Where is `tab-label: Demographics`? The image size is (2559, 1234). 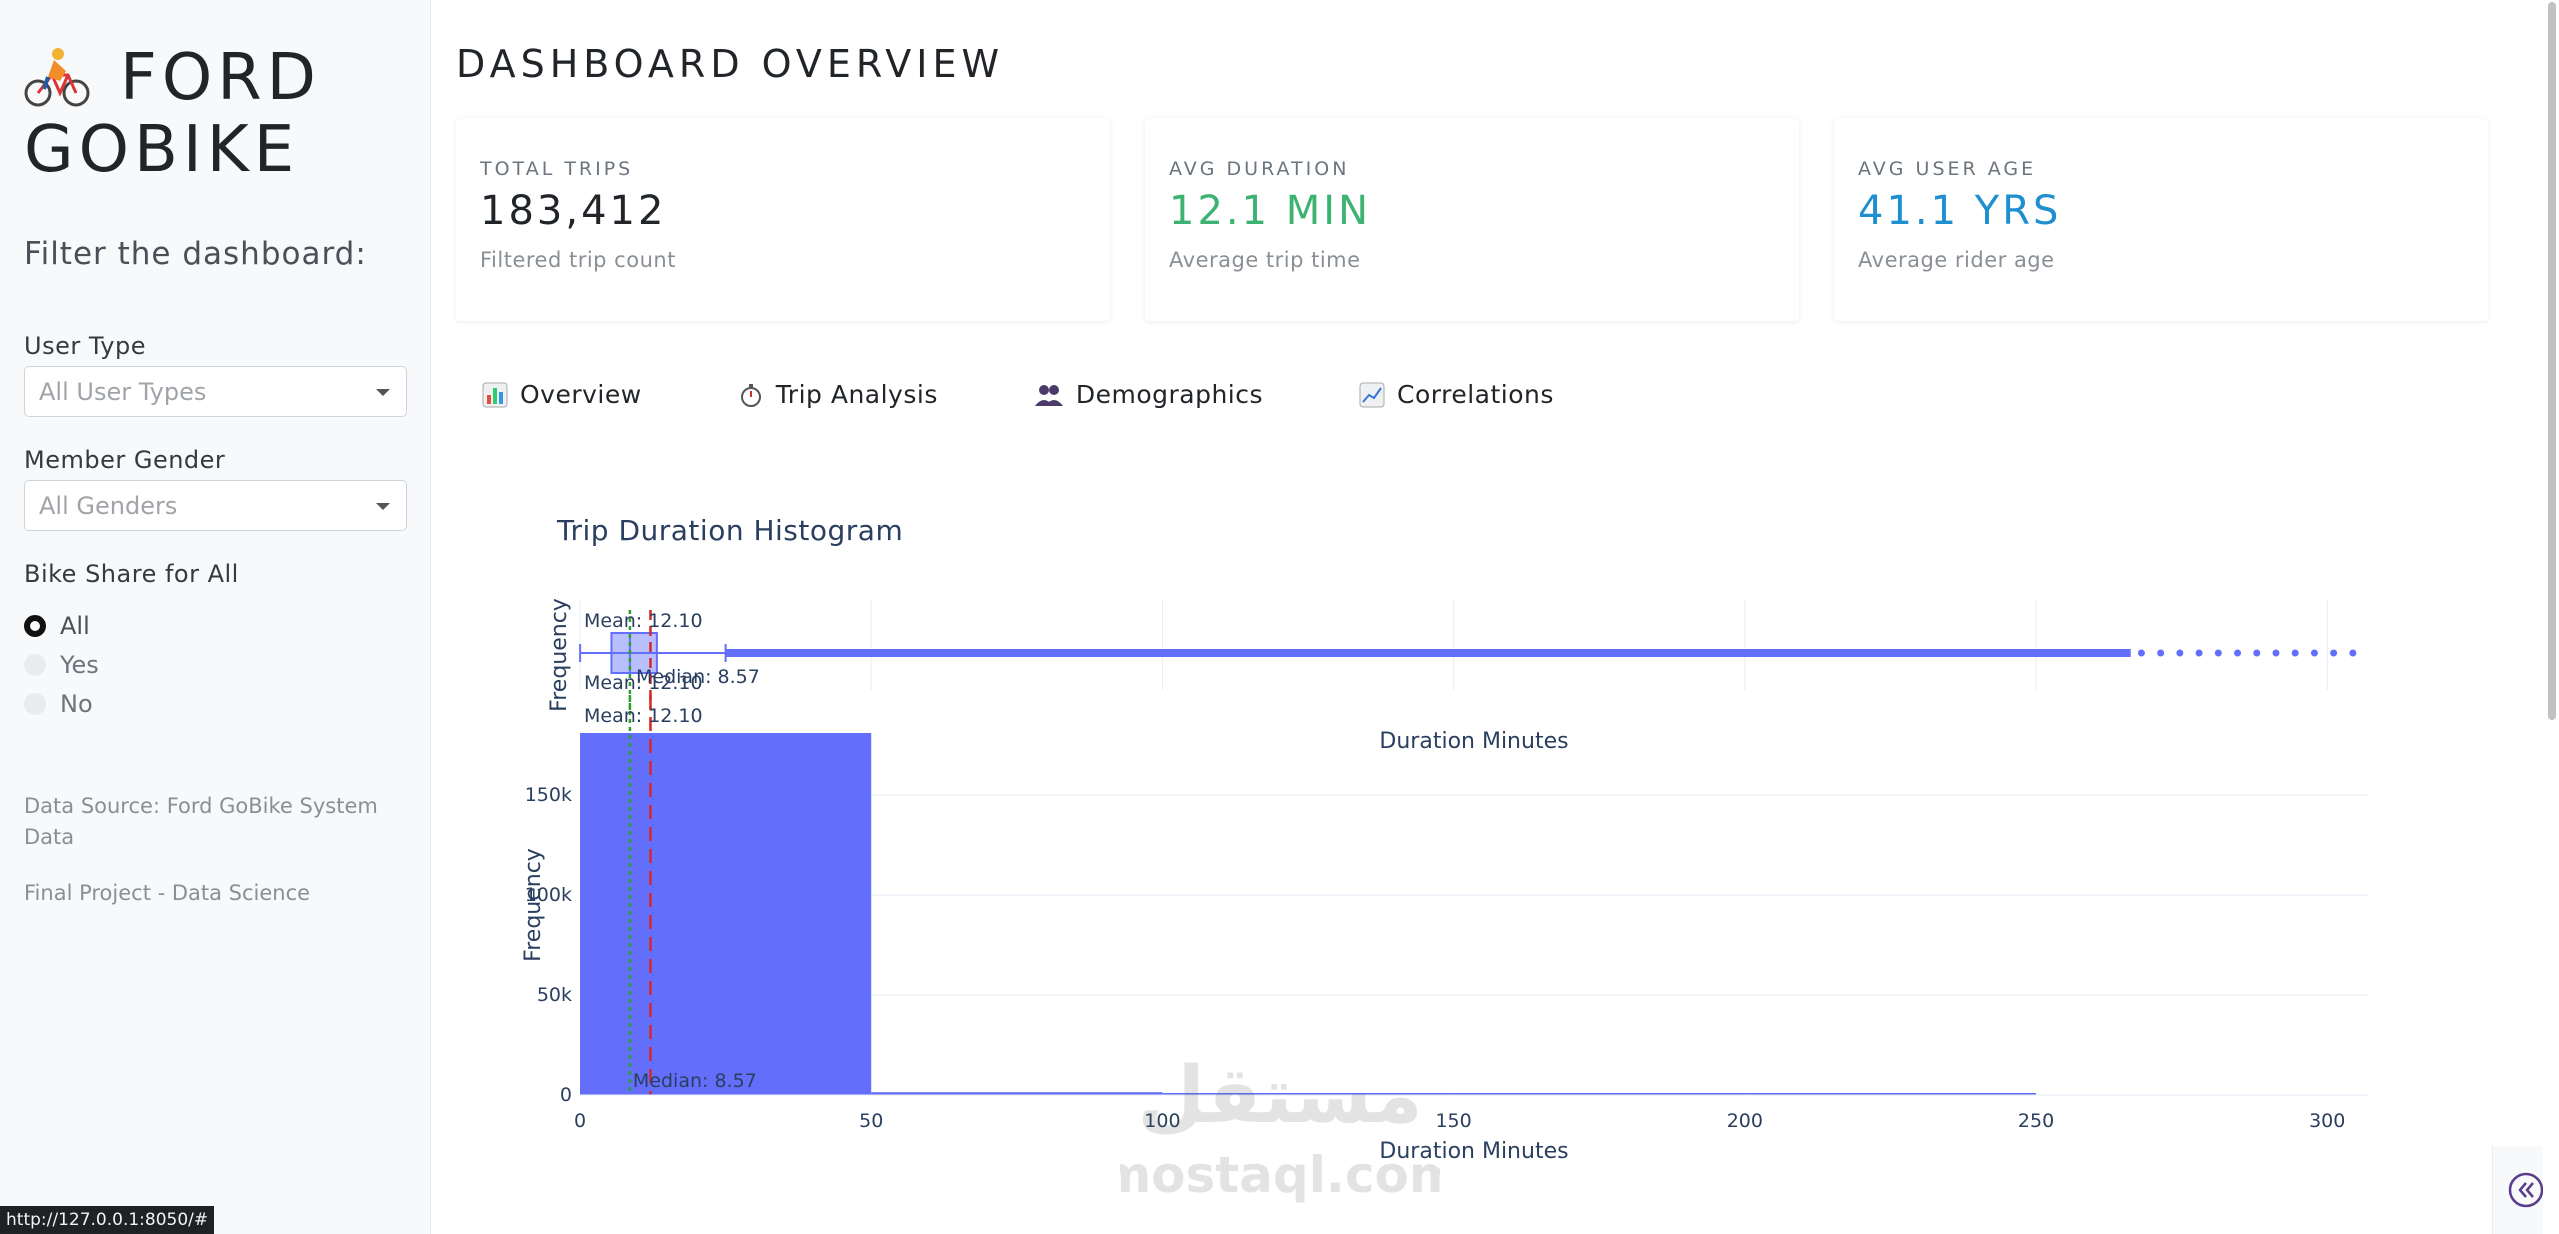
tab-label: Demographics is located at coordinates (1169, 394).